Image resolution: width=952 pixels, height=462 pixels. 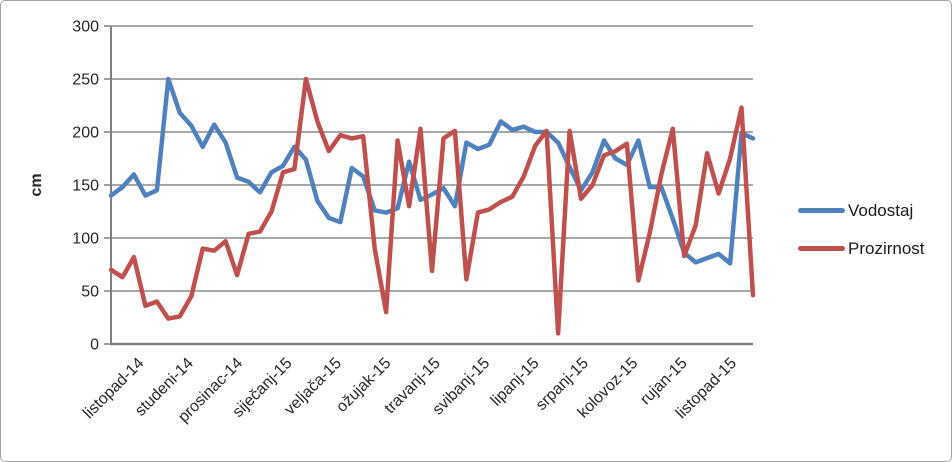 What do you see at coordinates (881, 210) in the screenshot?
I see `legend-label-vodostaj: Vodostaj` at bounding box center [881, 210].